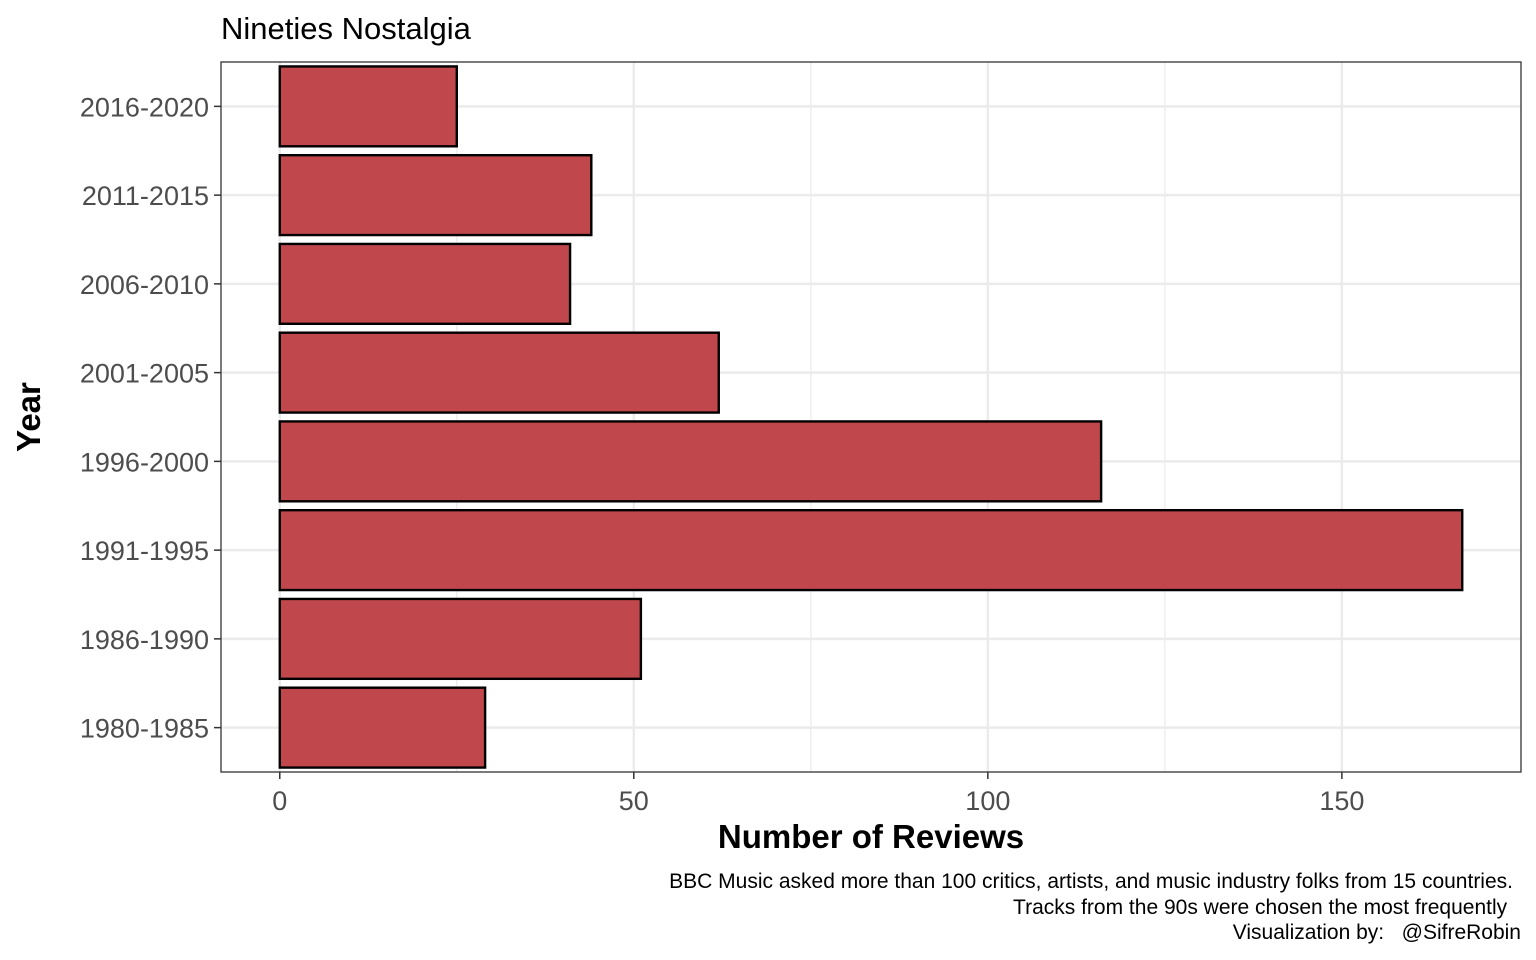 This screenshot has height=960, width=1536. I want to click on y-tick-label: 2006-2010, so click(144, 285).